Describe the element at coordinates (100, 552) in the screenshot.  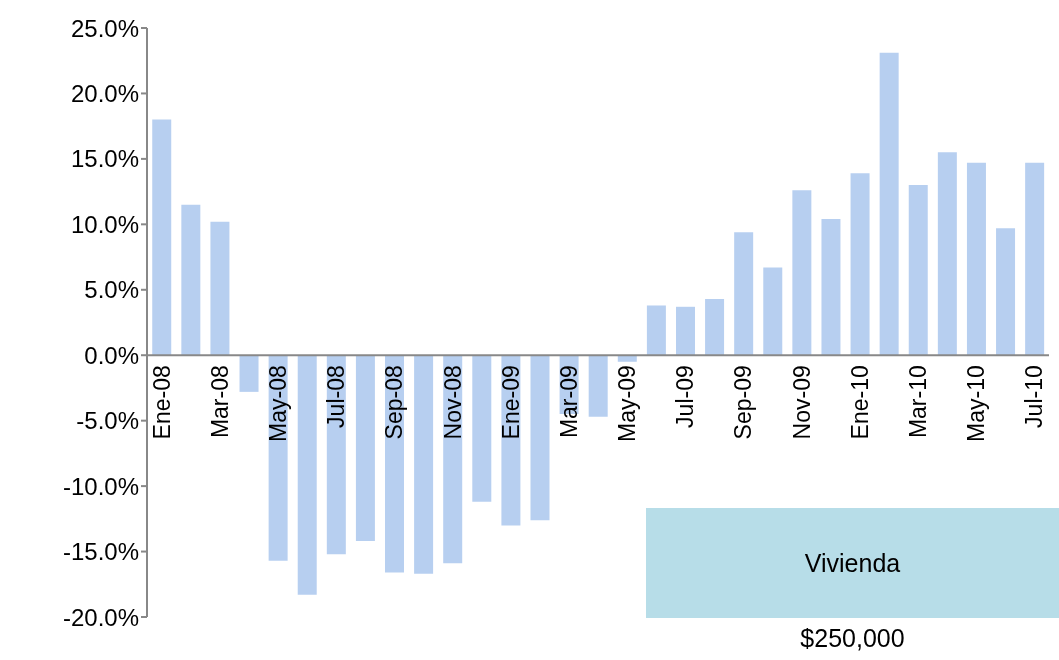
I see `y-tick-label: -15.0%` at that location.